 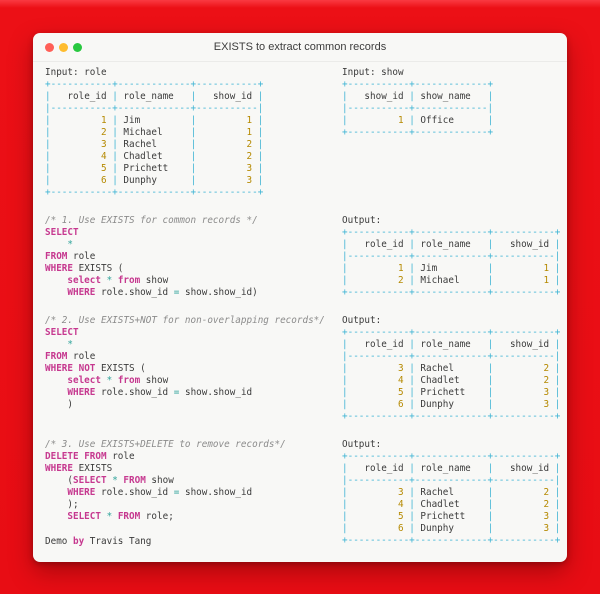 What do you see at coordinates (362, 220) in the screenshot?
I see `output-1-label: Output:` at bounding box center [362, 220].